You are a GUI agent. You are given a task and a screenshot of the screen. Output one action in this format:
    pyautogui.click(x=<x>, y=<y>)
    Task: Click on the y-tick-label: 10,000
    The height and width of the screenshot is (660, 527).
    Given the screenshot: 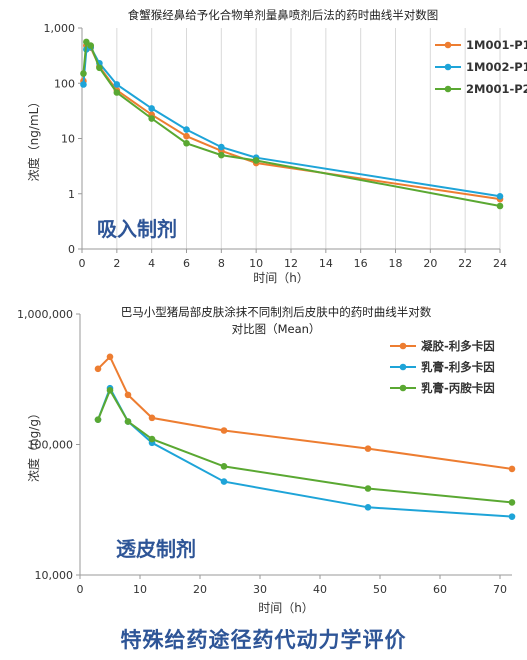 What is the action you would take?
    pyautogui.click(x=54, y=575)
    